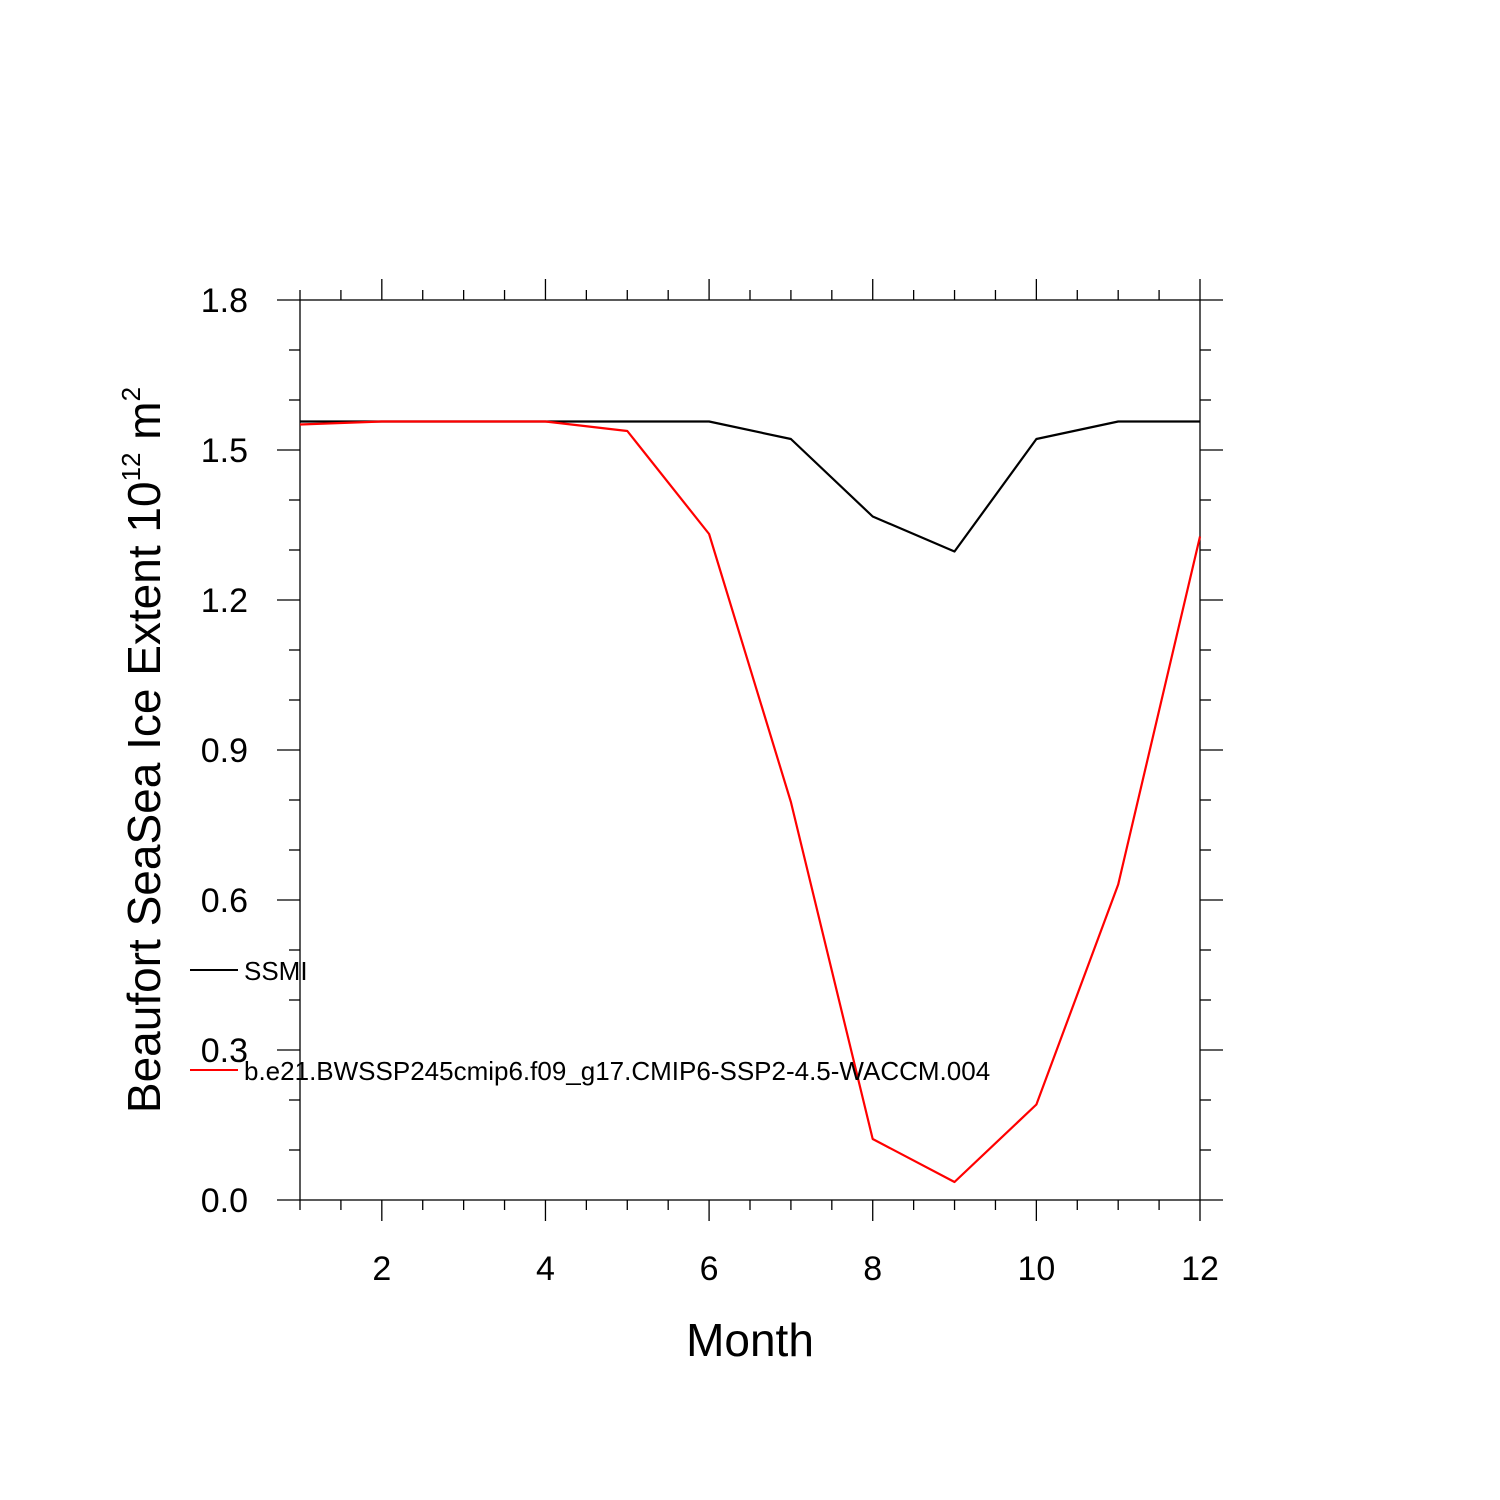 This screenshot has height=1500, width=1500. I want to click on x-tick-label: 4, so click(545, 1269).